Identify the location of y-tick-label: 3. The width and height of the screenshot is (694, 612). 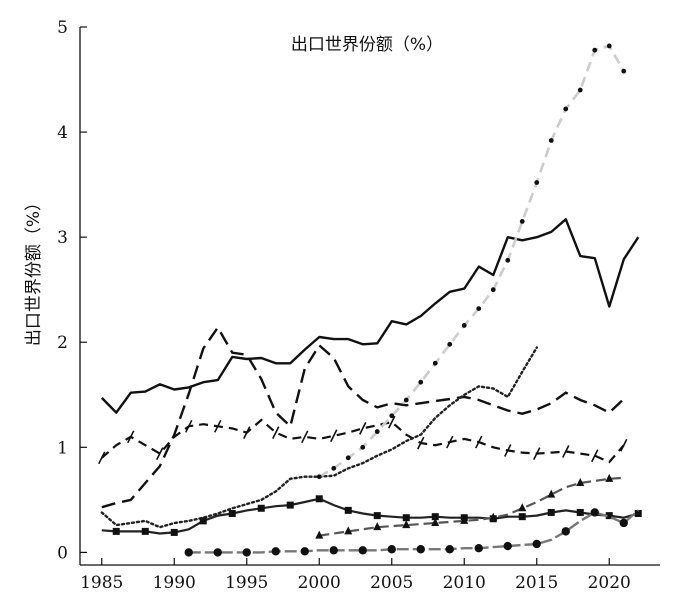
(62, 238).